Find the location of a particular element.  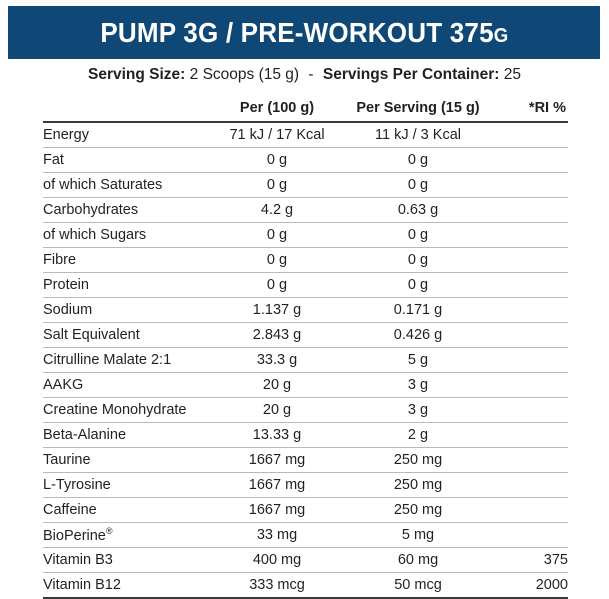

table-row: Vitamin B12 333 mcg 50 mcg 2000 is located at coordinates (305, 585).